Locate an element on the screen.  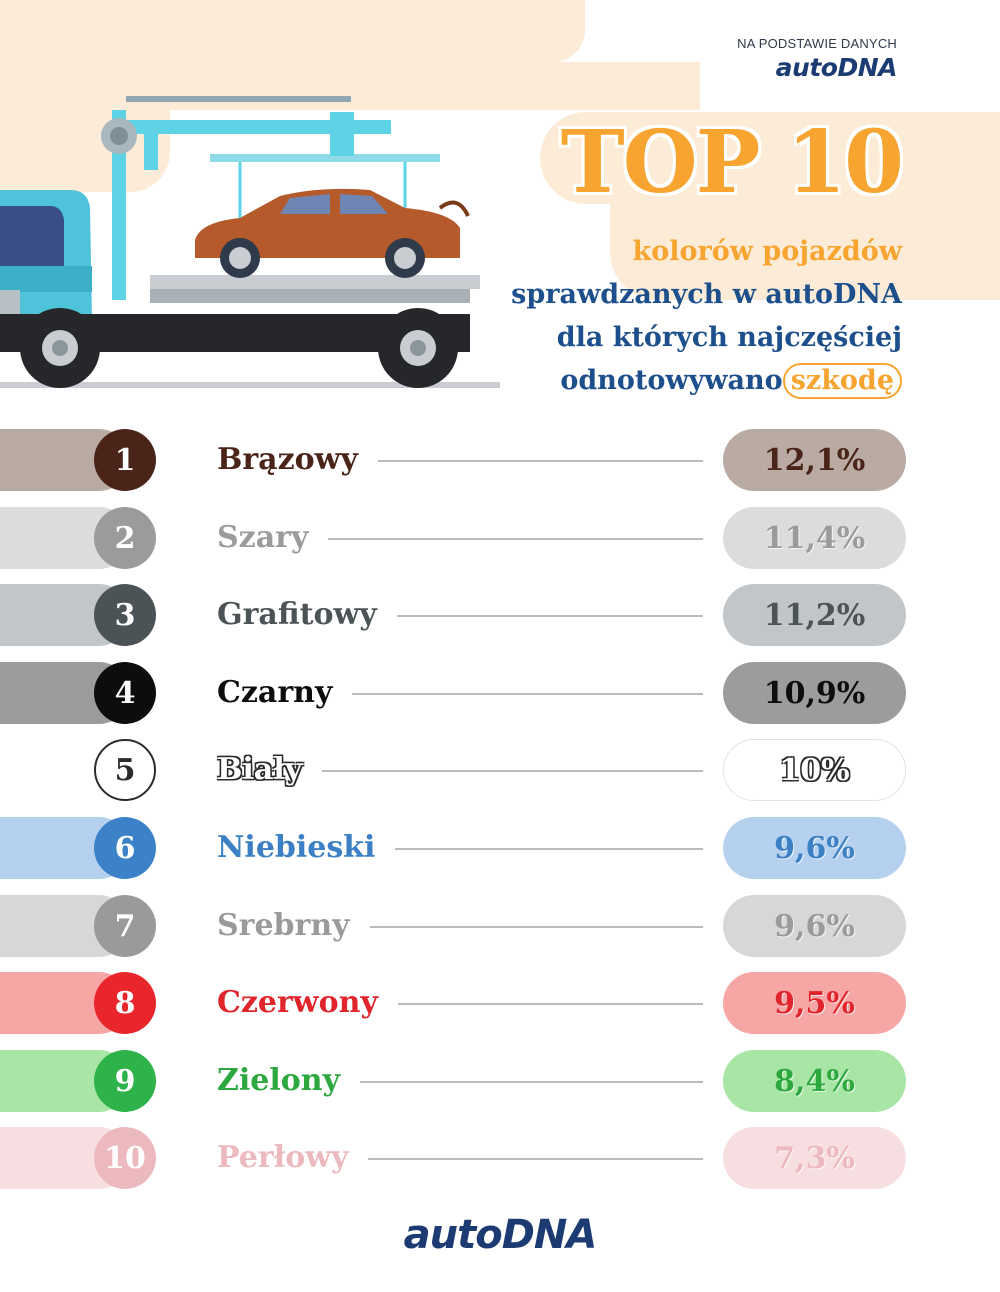
percentage-value: 9,5% is located at coordinates (814, 1003).